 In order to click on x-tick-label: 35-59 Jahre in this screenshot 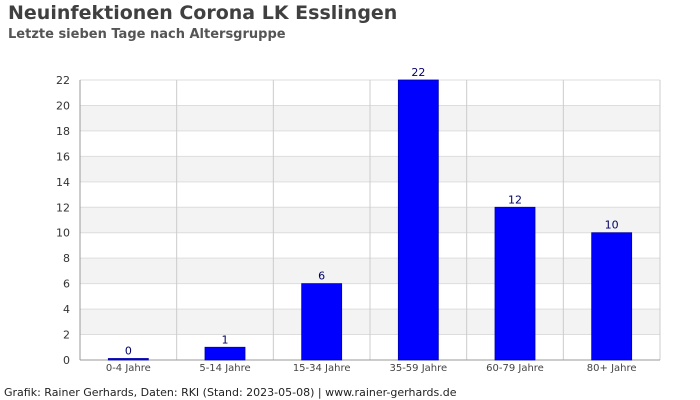, I will do `click(418, 368)`.